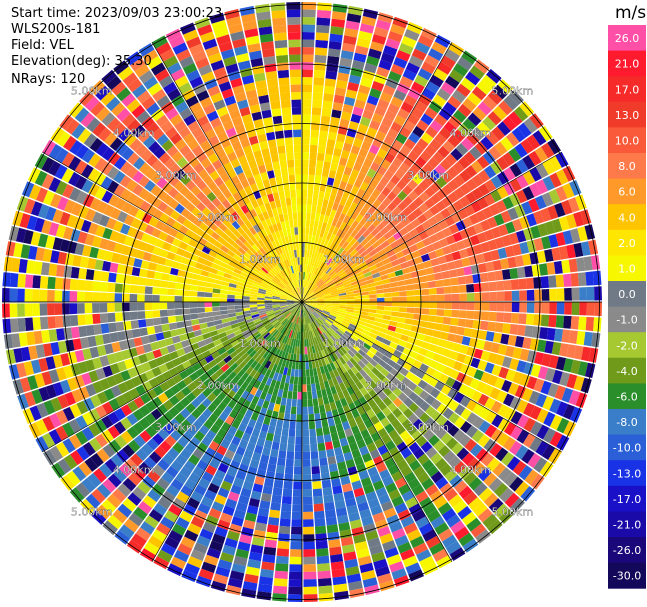  What do you see at coordinates (386, 217) in the screenshot?
I see `ring-label: 2.00km` at bounding box center [386, 217].